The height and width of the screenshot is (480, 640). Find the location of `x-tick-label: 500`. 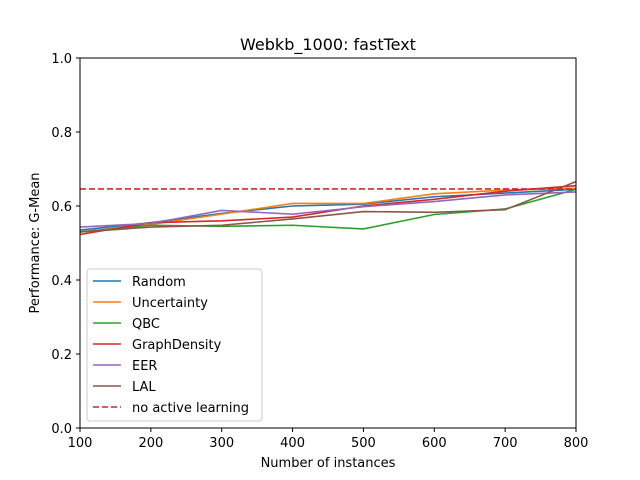

x-tick-label: 500 is located at coordinates (363, 443).